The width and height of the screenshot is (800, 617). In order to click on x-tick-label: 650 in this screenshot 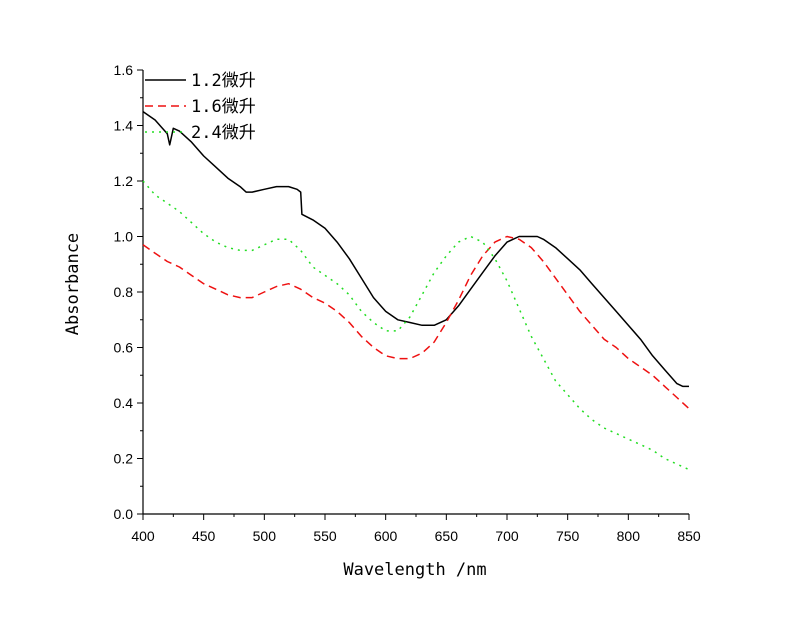, I will do `click(447, 536)`.